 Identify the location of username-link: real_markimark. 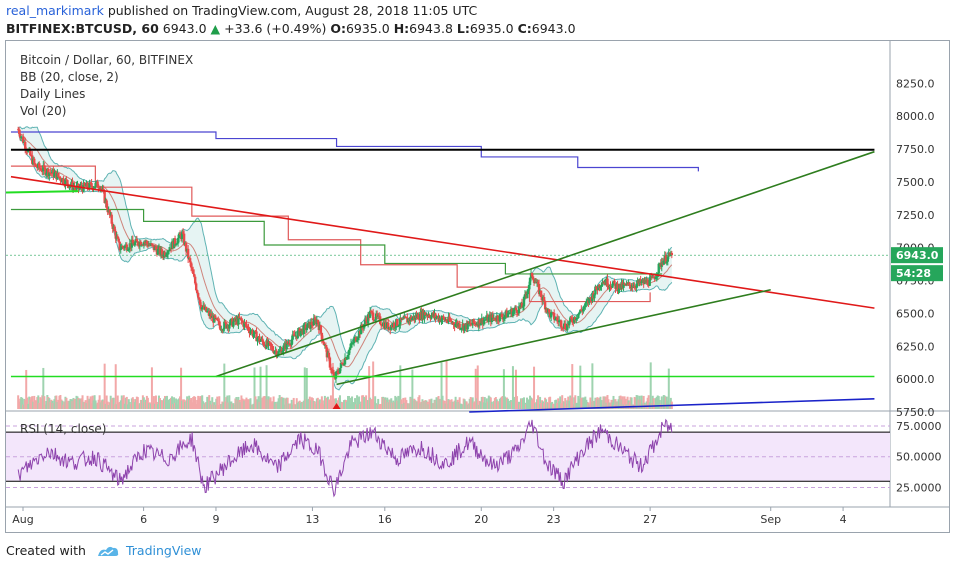
(55, 10).